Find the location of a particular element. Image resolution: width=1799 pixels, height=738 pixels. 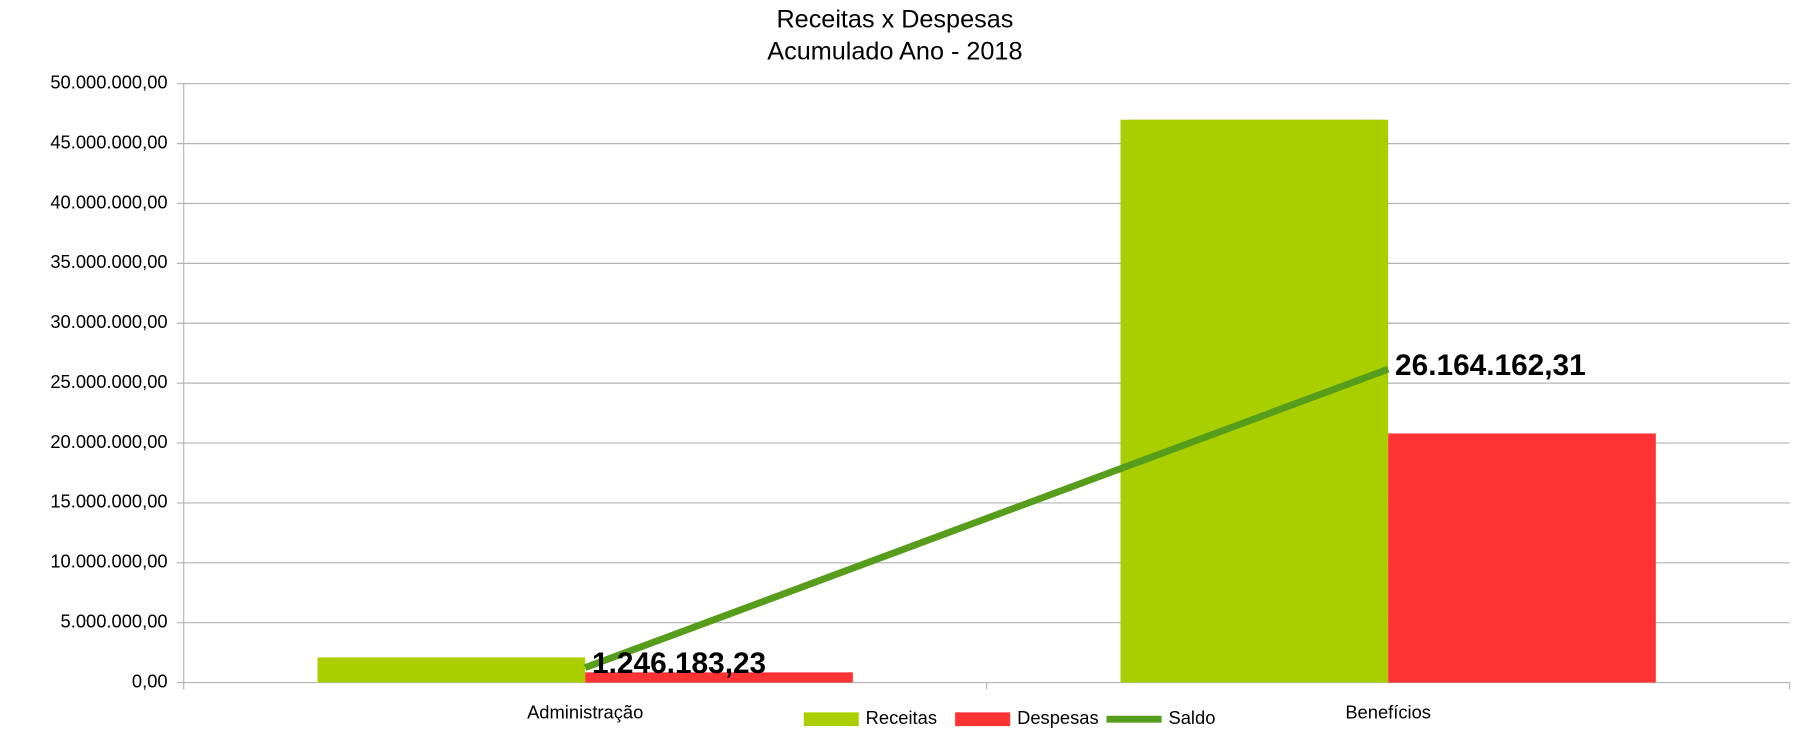

x-tick-label: Administração is located at coordinates (585, 711).